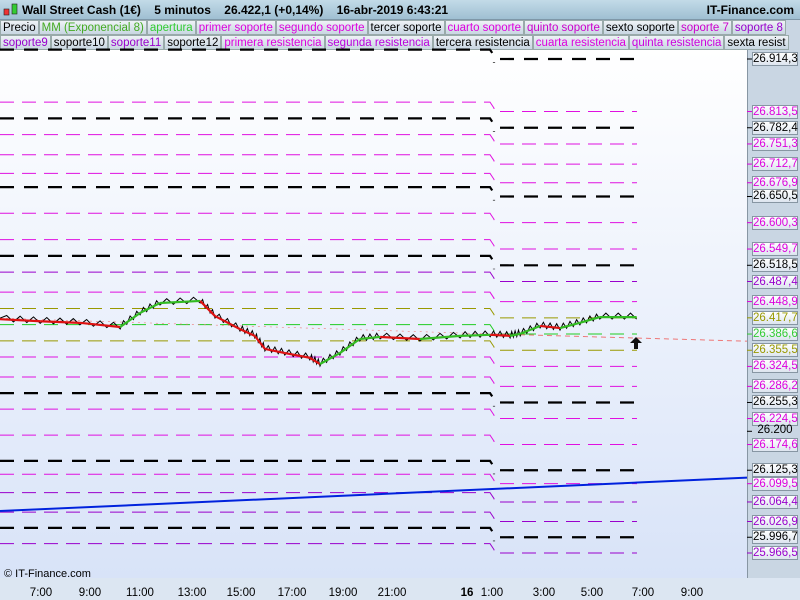 This screenshot has height=600, width=800. What do you see at coordinates (136, 42) in the screenshot?
I see `legend-item: soporte11` at bounding box center [136, 42].